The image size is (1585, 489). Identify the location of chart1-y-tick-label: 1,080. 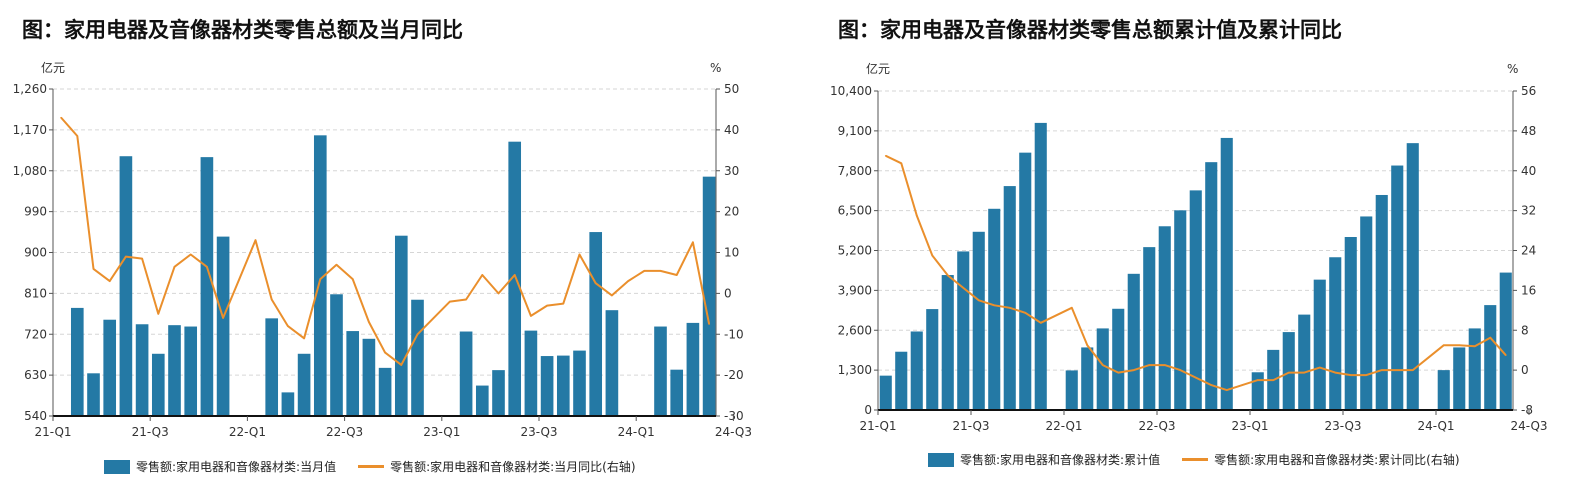
(30, 171).